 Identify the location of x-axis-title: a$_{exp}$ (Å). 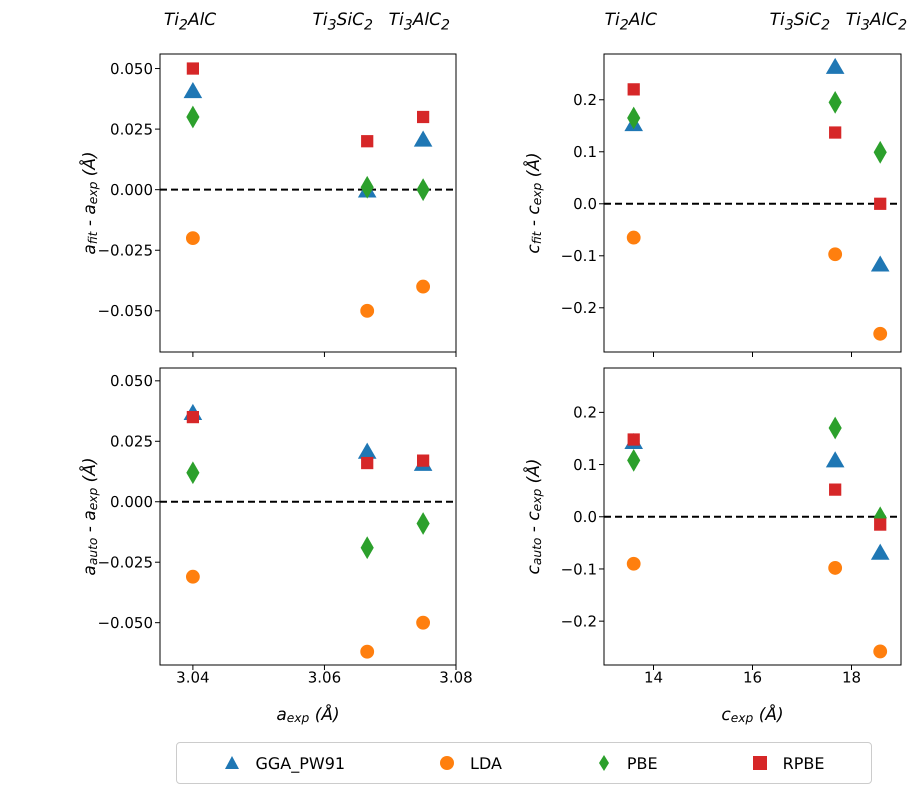
(308, 714).